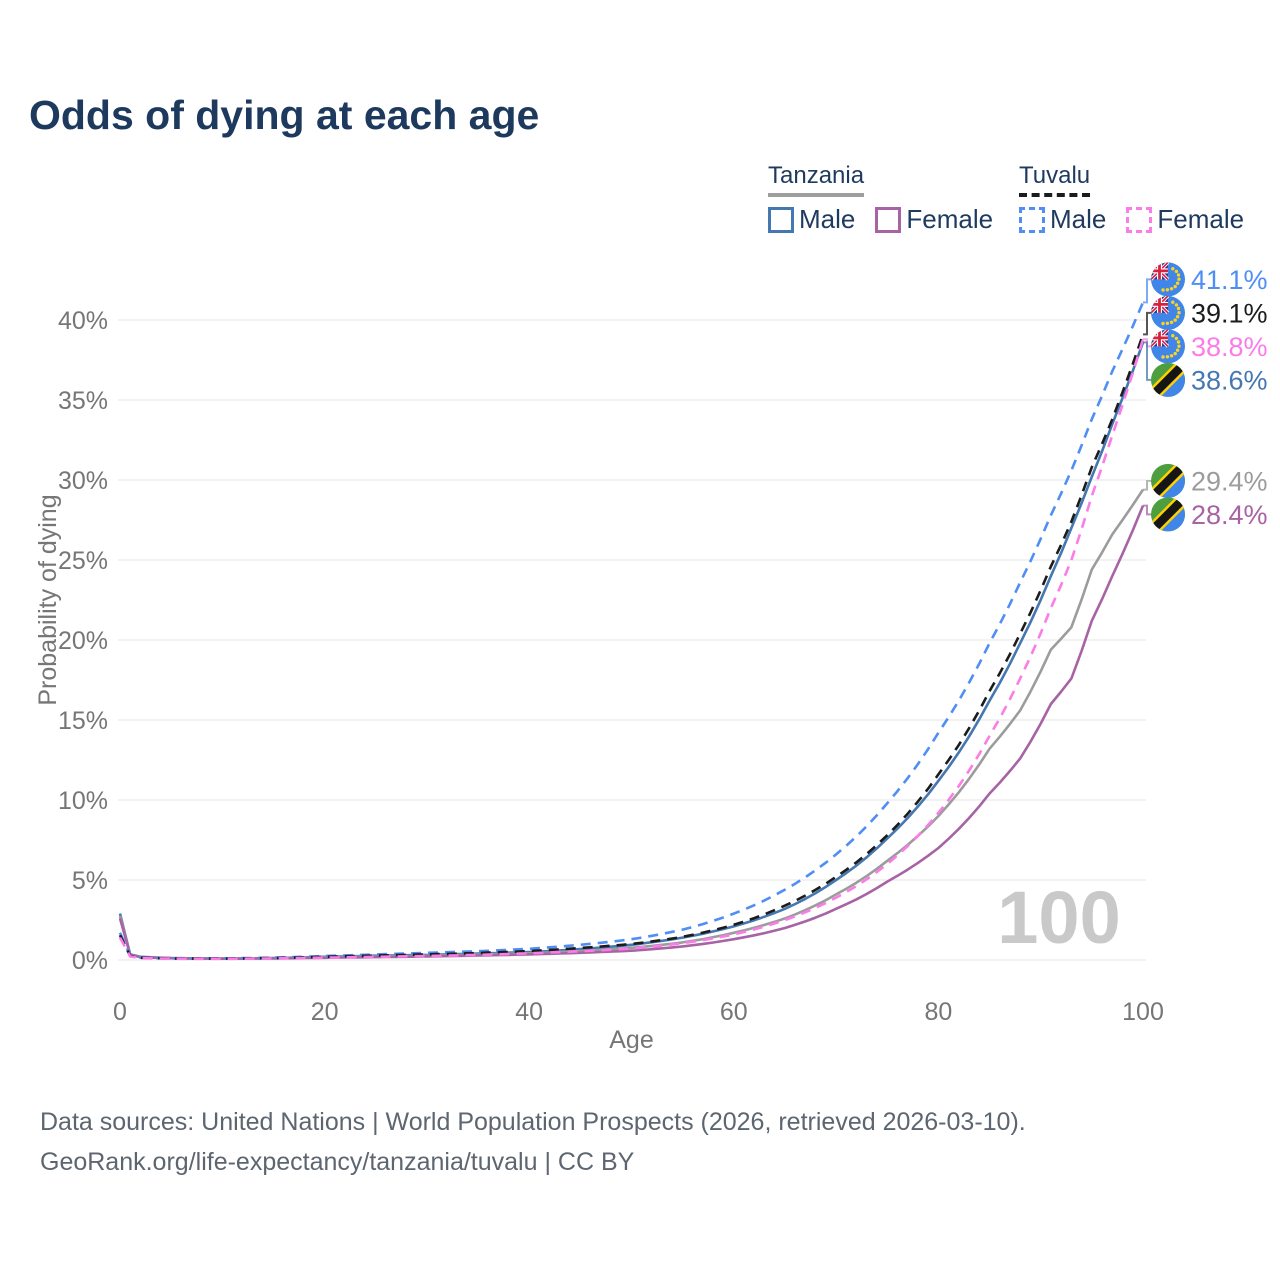 The width and height of the screenshot is (1280, 1280). Describe the element at coordinates (1147, 291) in the screenshot. I see `label-connector-tuvalu-male` at that location.